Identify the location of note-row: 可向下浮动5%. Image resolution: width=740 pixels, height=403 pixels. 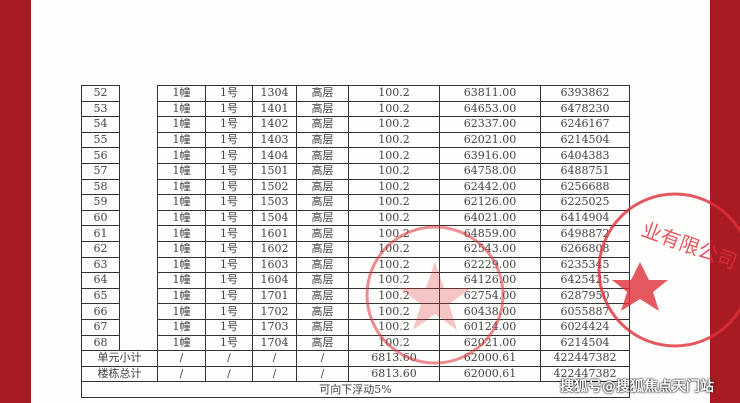
(355, 389).